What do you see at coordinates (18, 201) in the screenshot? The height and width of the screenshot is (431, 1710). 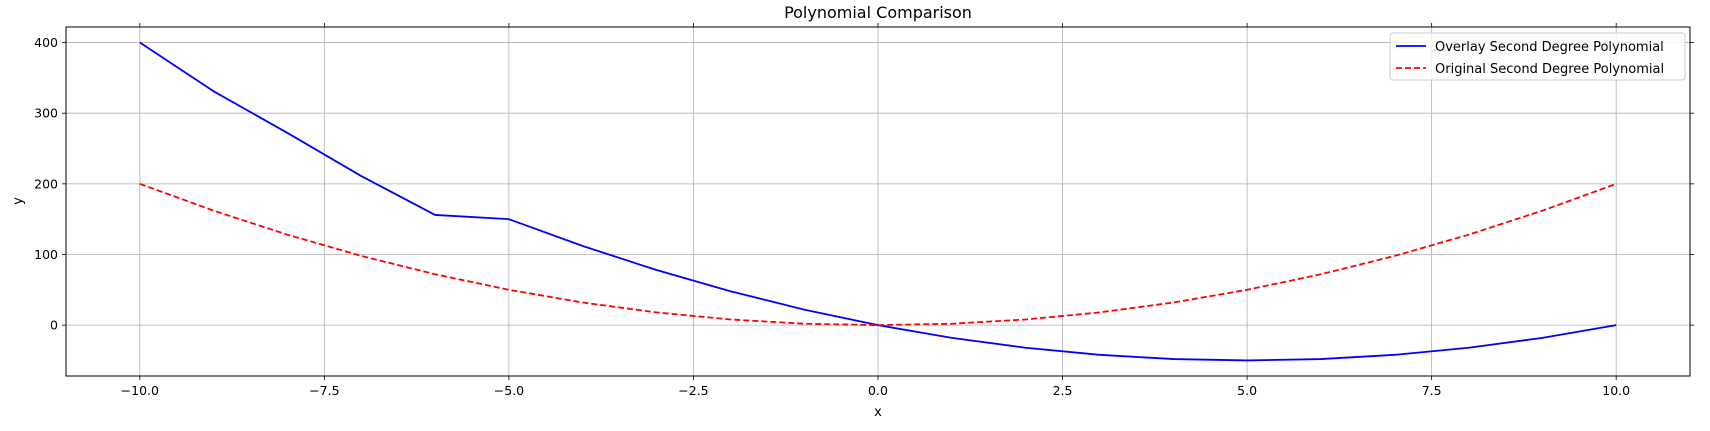 I see `y-axis-label: y` at bounding box center [18, 201].